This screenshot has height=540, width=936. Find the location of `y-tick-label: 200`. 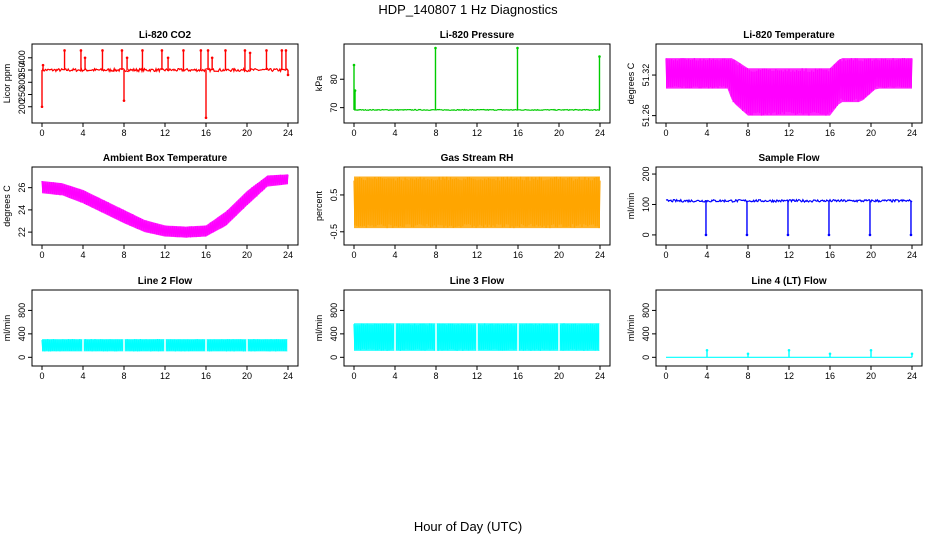

y-tick-label: 200 is located at coordinates (22, 106).